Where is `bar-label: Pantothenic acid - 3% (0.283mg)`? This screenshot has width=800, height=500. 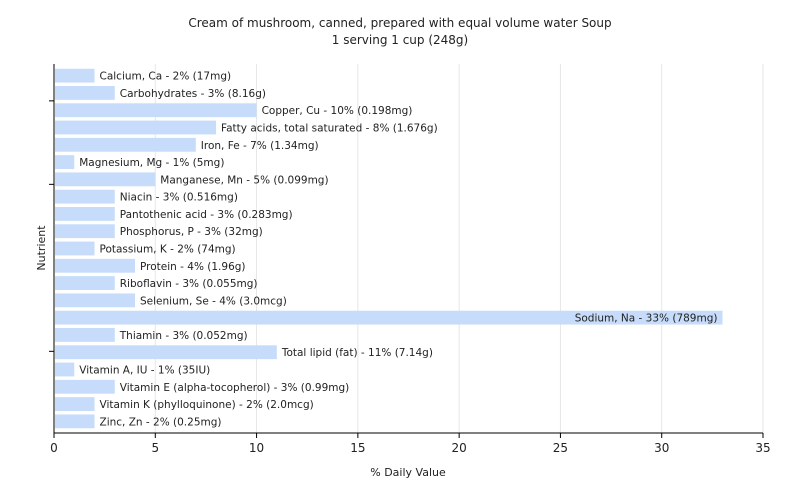 bar-label: Pantothenic acid - 3% (0.283mg) is located at coordinates (206, 215).